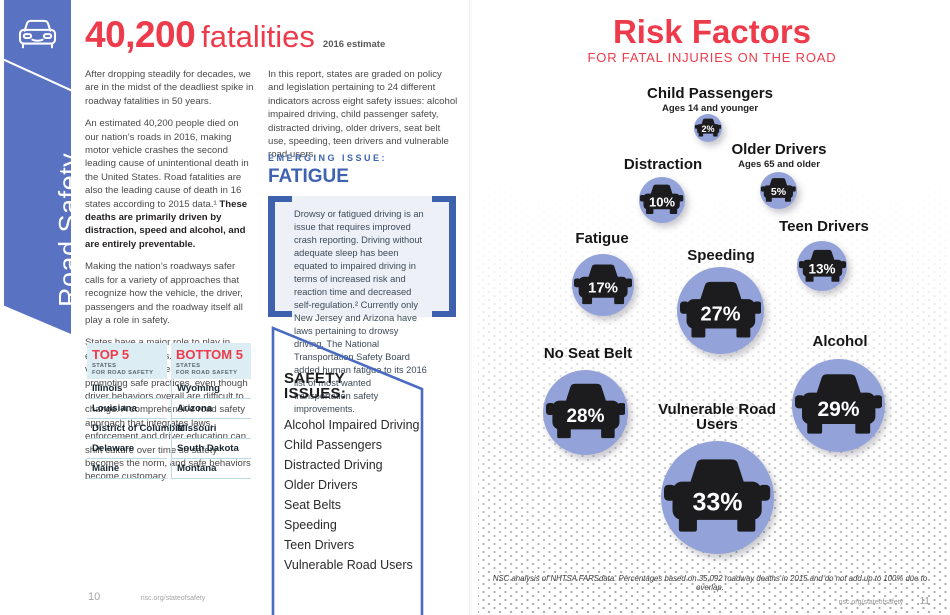 This screenshot has height=615, width=950. Describe the element at coordinates (717, 417) in the screenshot. I see `risk-factor-label-vulnerable-road-users: Vulnerable Road Users` at that location.